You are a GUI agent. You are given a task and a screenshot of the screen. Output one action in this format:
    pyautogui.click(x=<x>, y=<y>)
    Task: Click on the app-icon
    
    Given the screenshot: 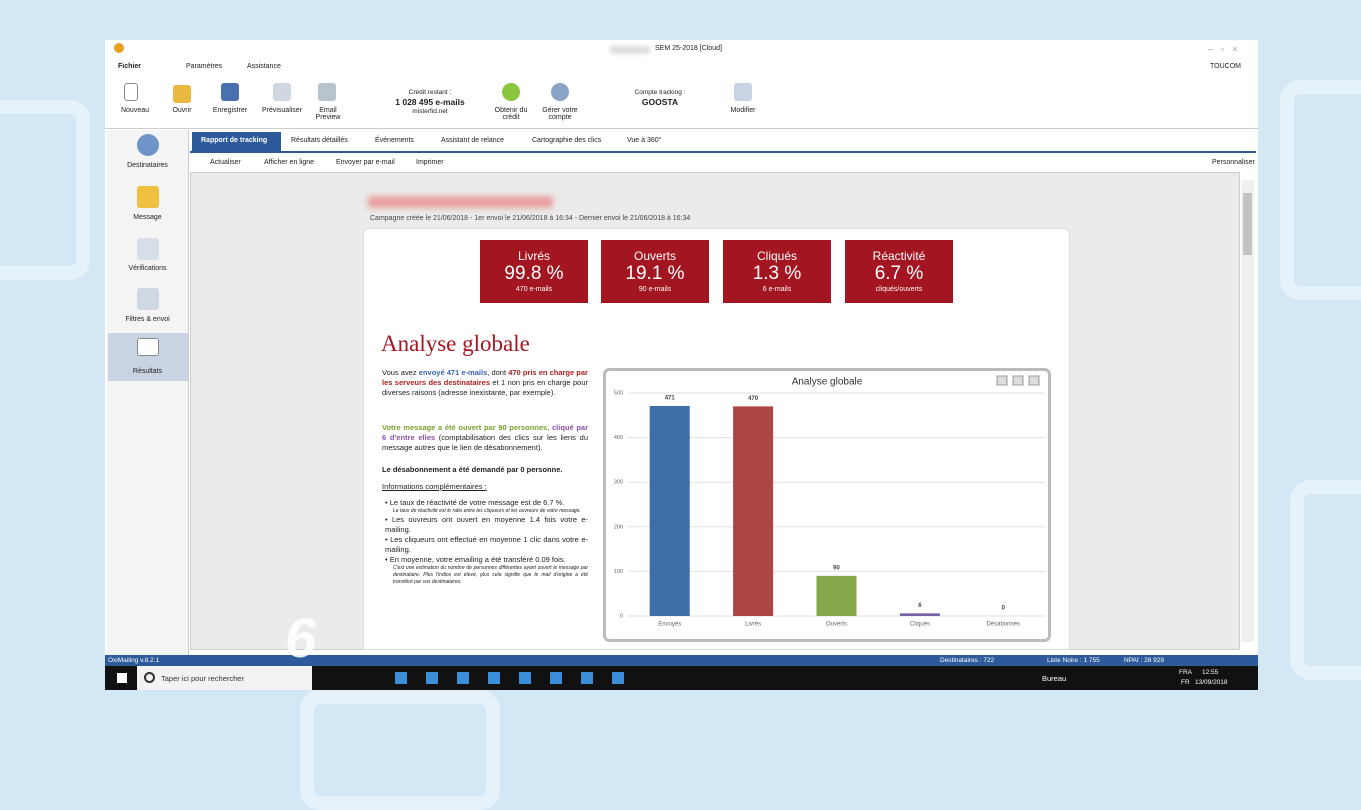 What is the action you would take?
    pyautogui.click(x=119, y=48)
    